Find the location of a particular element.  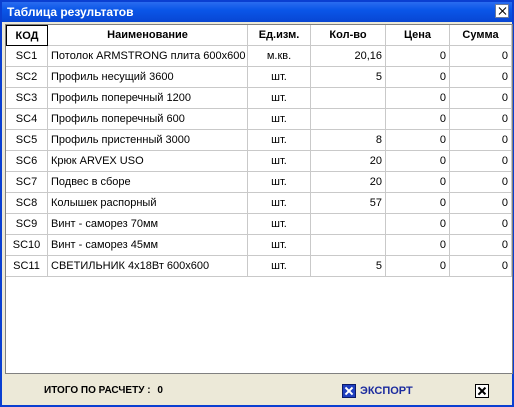

table-row: SC2 Профиль несущий 3600 шт. 5 0 0 is located at coordinates (259, 77).